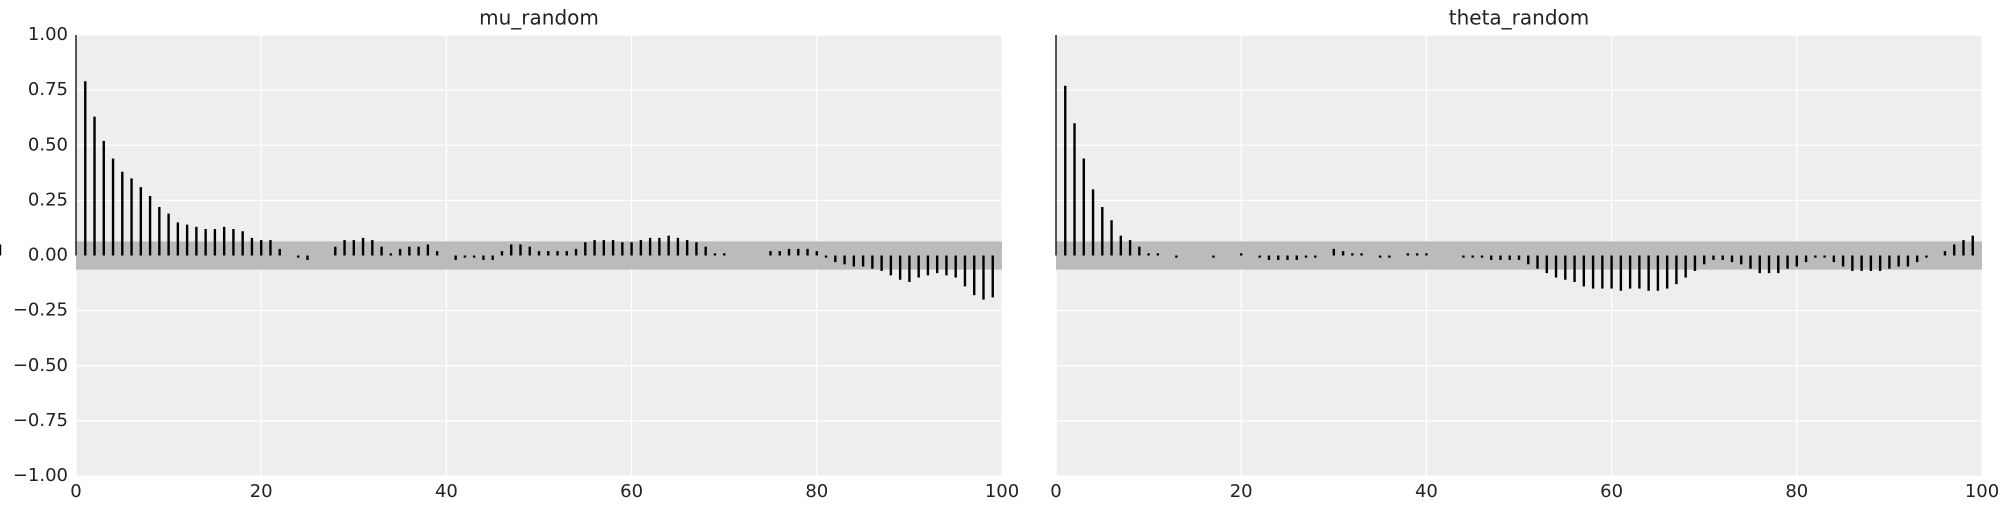 This screenshot has width=2011, height=511. Describe the element at coordinates (48, 199) in the screenshot. I see `y-tick-label: 0.25` at that location.